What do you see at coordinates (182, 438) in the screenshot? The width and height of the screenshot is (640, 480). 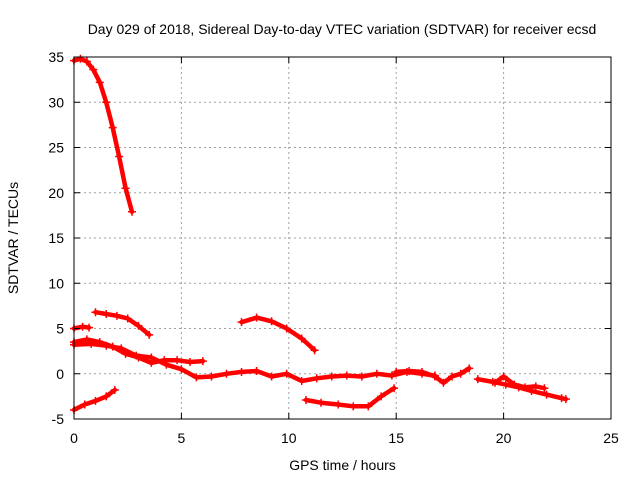 I see `x-tick-label: 5` at bounding box center [182, 438].